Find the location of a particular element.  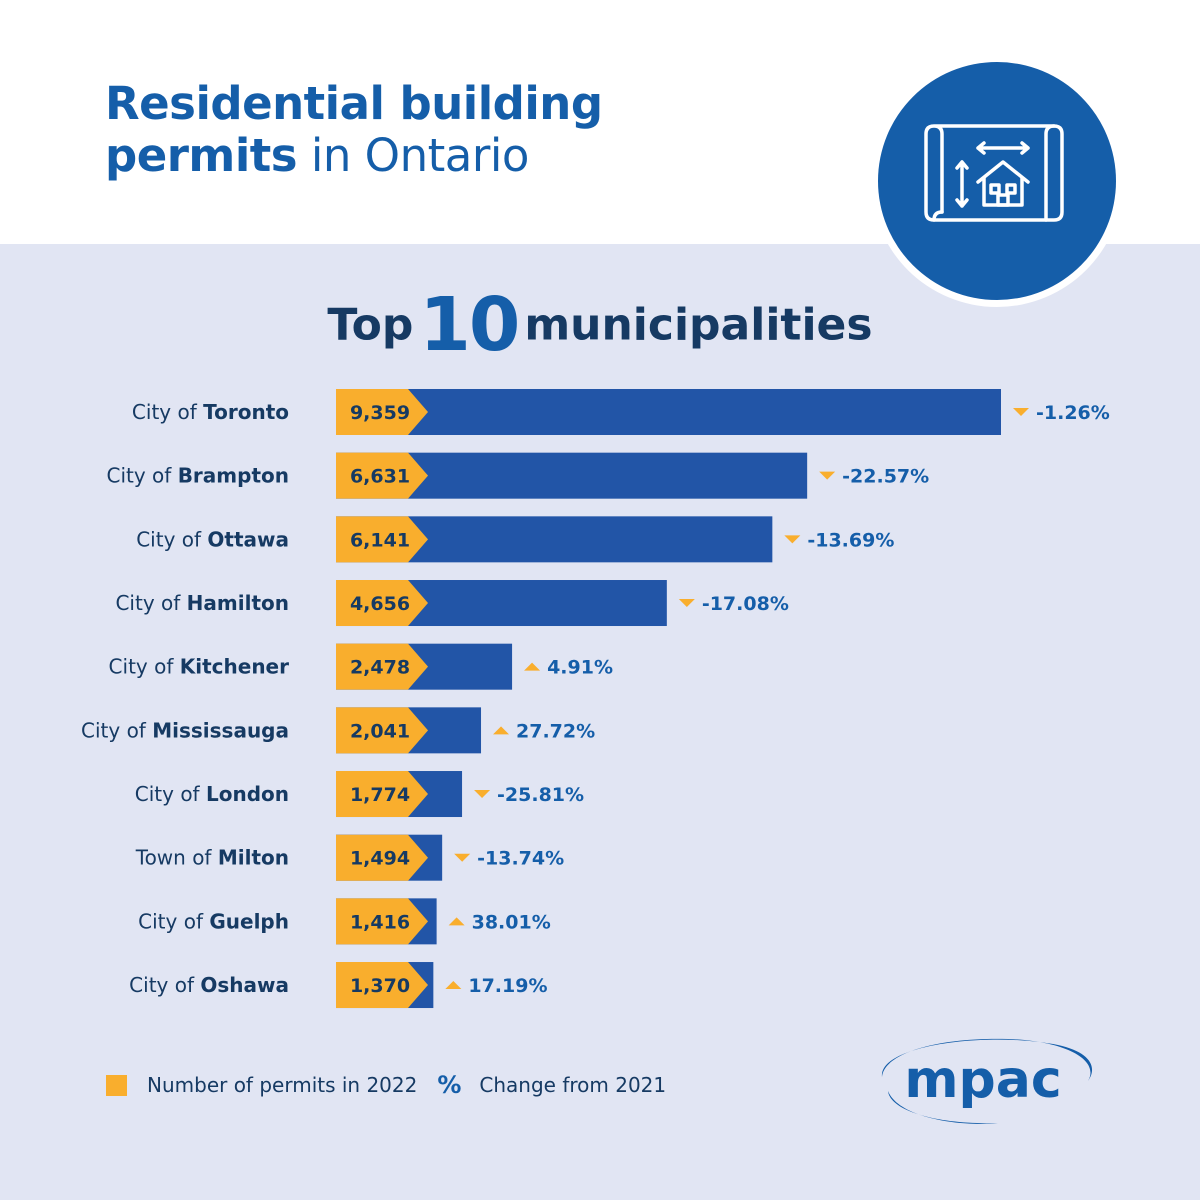

subtitle-municipalities: municipalities is located at coordinates (698, 325).